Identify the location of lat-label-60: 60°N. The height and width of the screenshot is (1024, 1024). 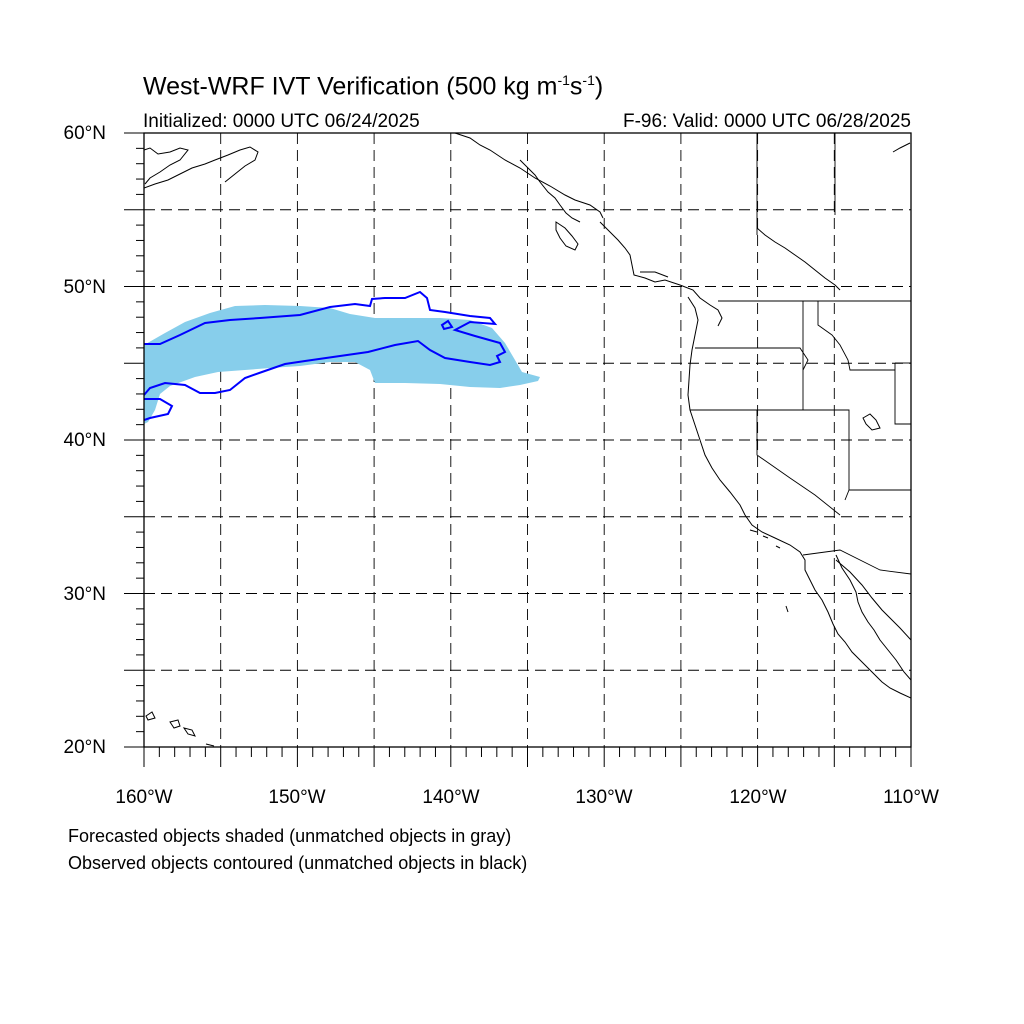
(84, 133).